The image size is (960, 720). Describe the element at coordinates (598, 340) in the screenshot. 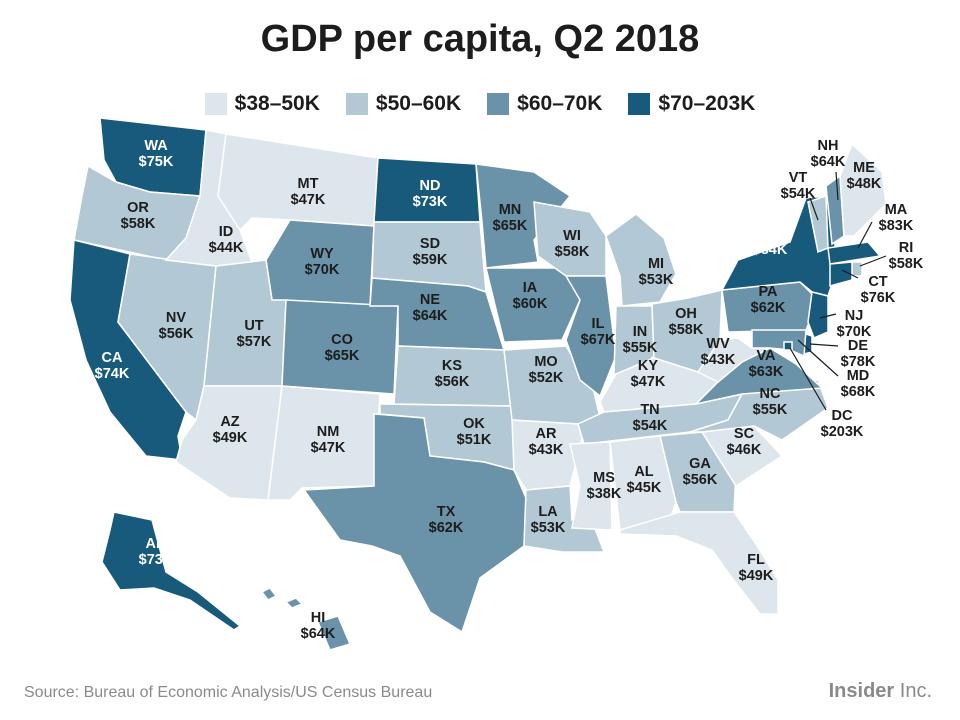

I see `state-value-il: $67K` at that location.